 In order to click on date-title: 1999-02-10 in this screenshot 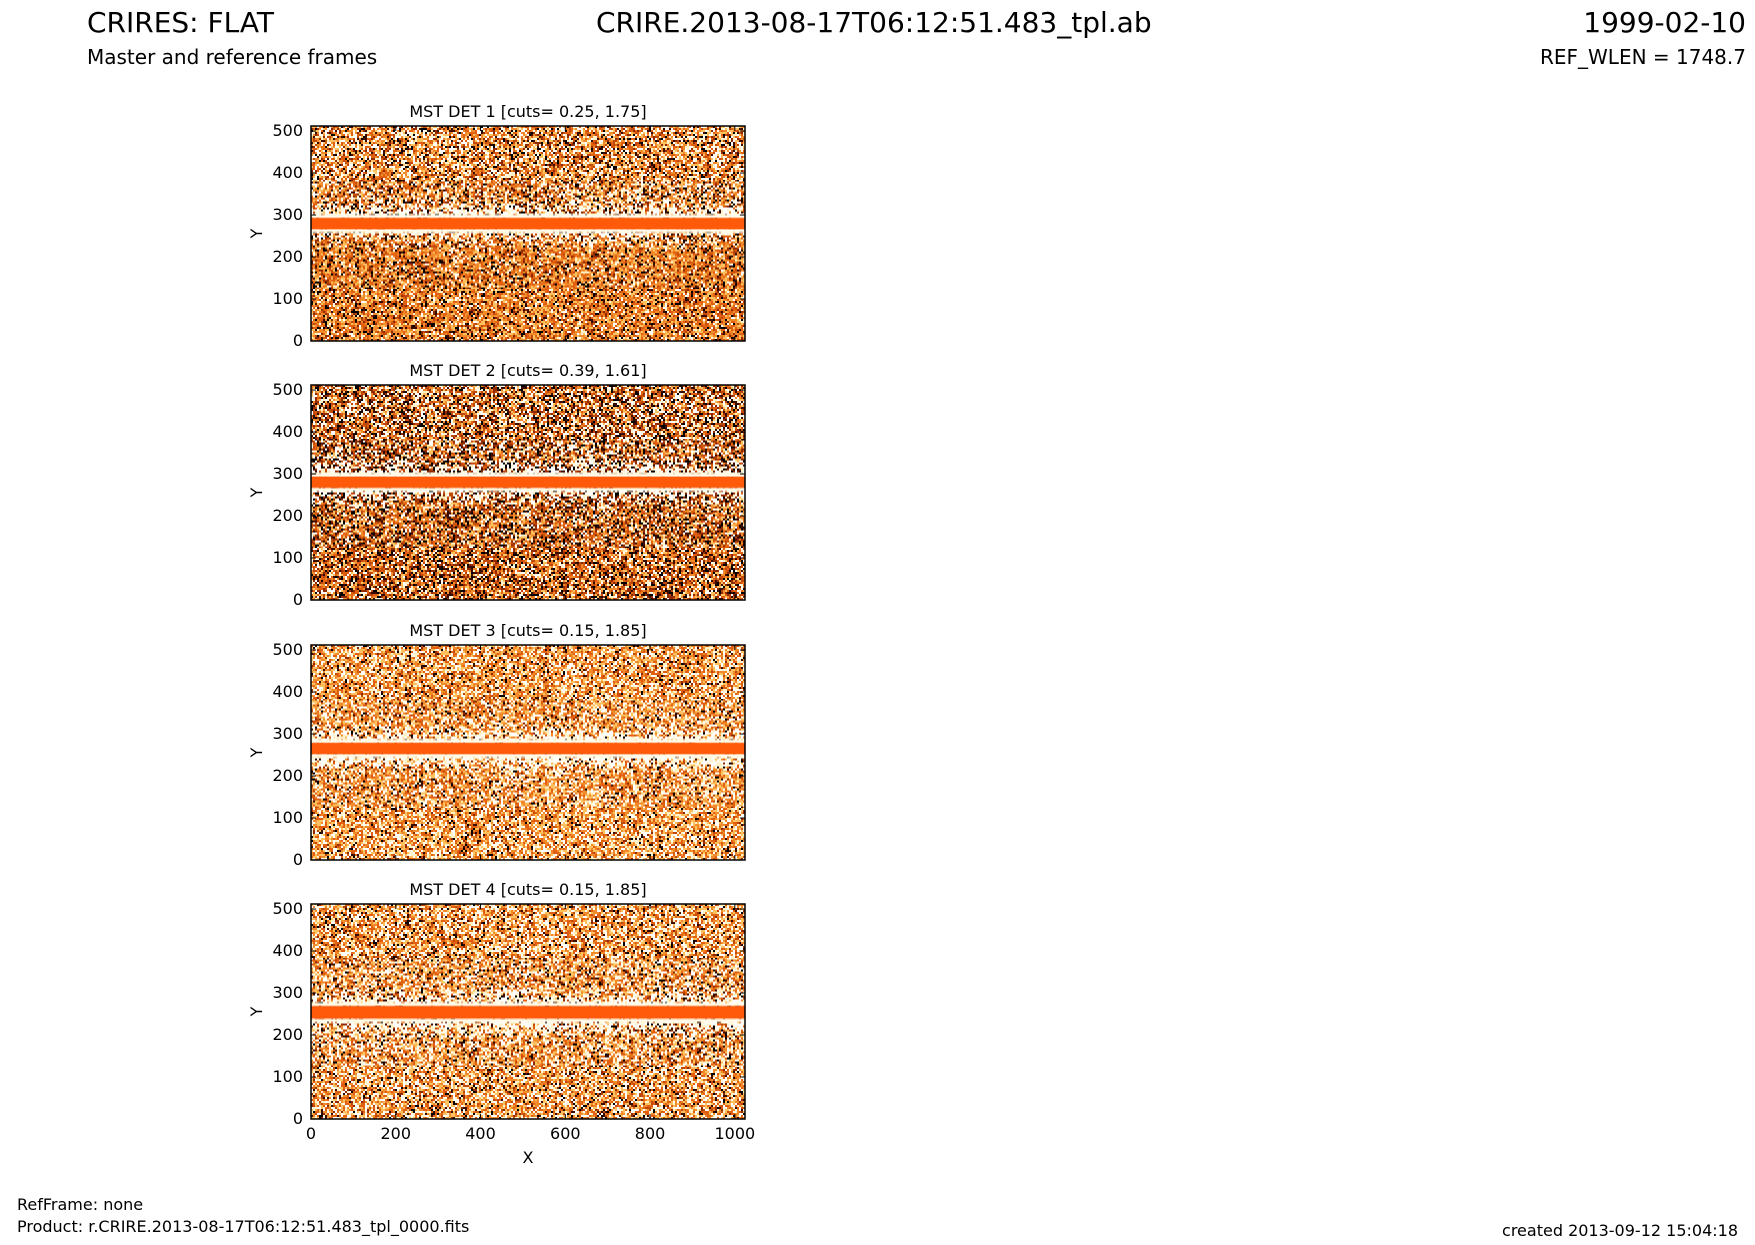, I will do `click(1664, 22)`.